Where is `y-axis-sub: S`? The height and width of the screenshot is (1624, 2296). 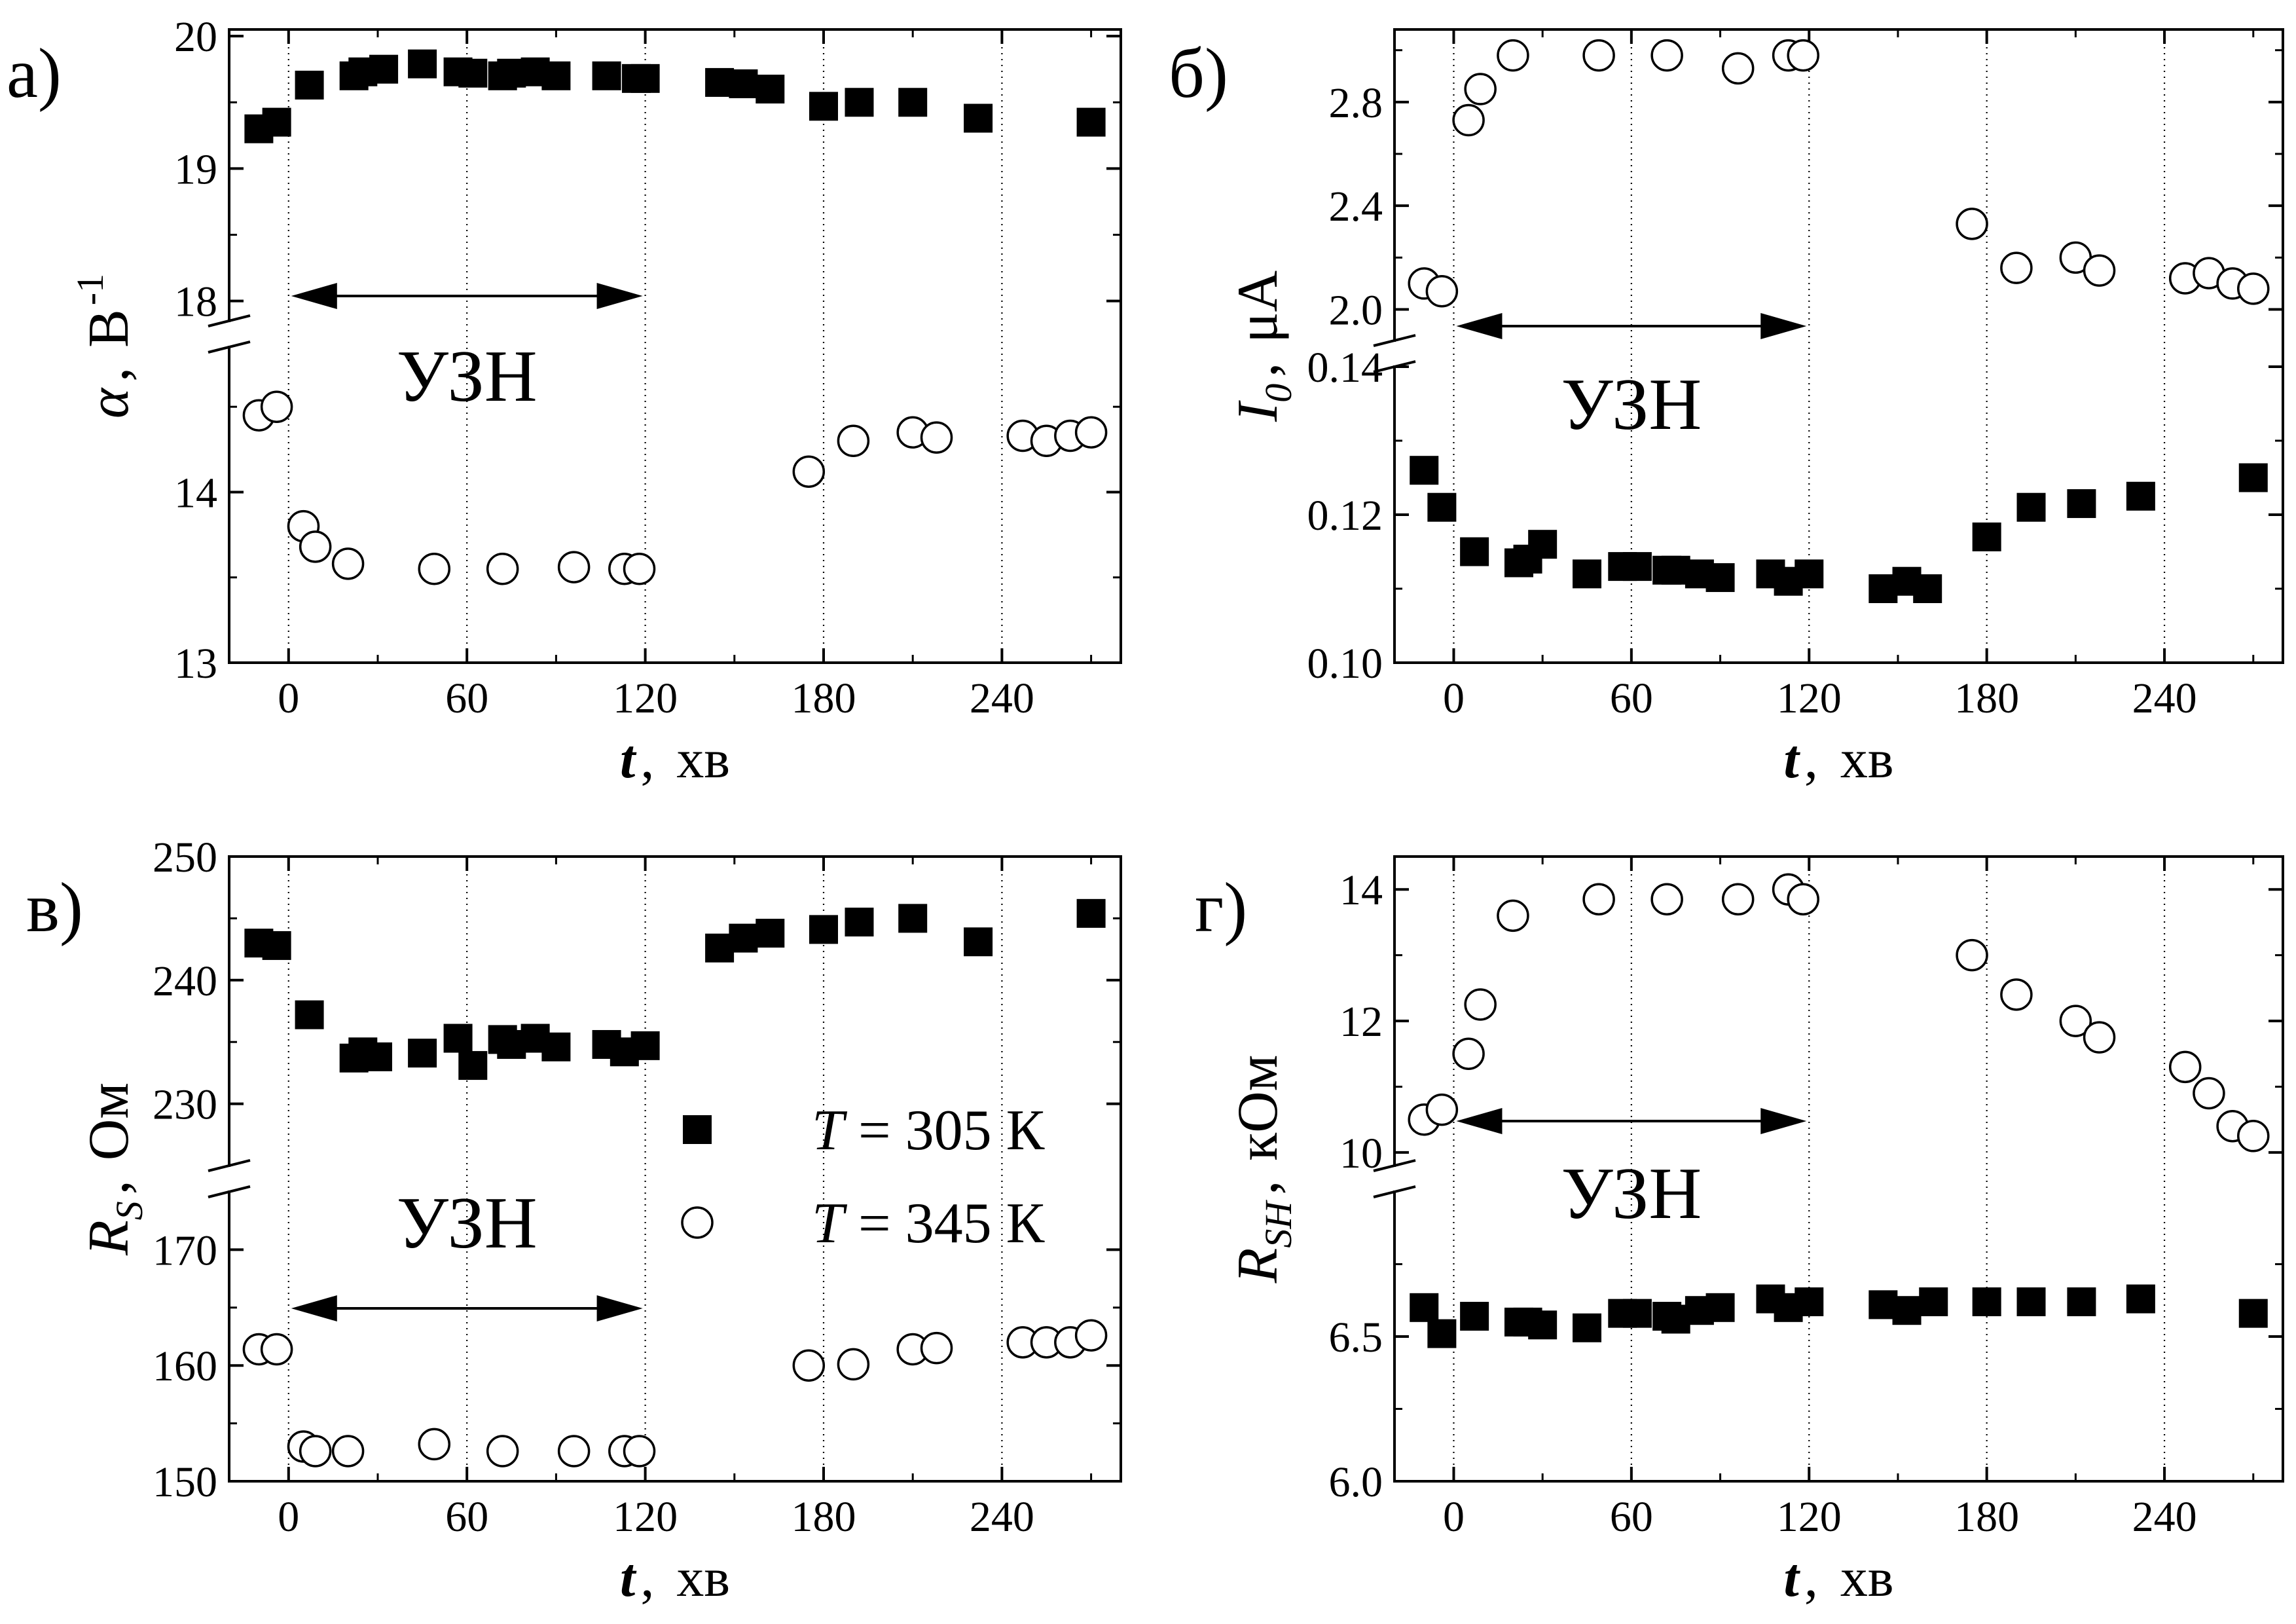 y-axis-sub: S is located at coordinates (129, 1210).